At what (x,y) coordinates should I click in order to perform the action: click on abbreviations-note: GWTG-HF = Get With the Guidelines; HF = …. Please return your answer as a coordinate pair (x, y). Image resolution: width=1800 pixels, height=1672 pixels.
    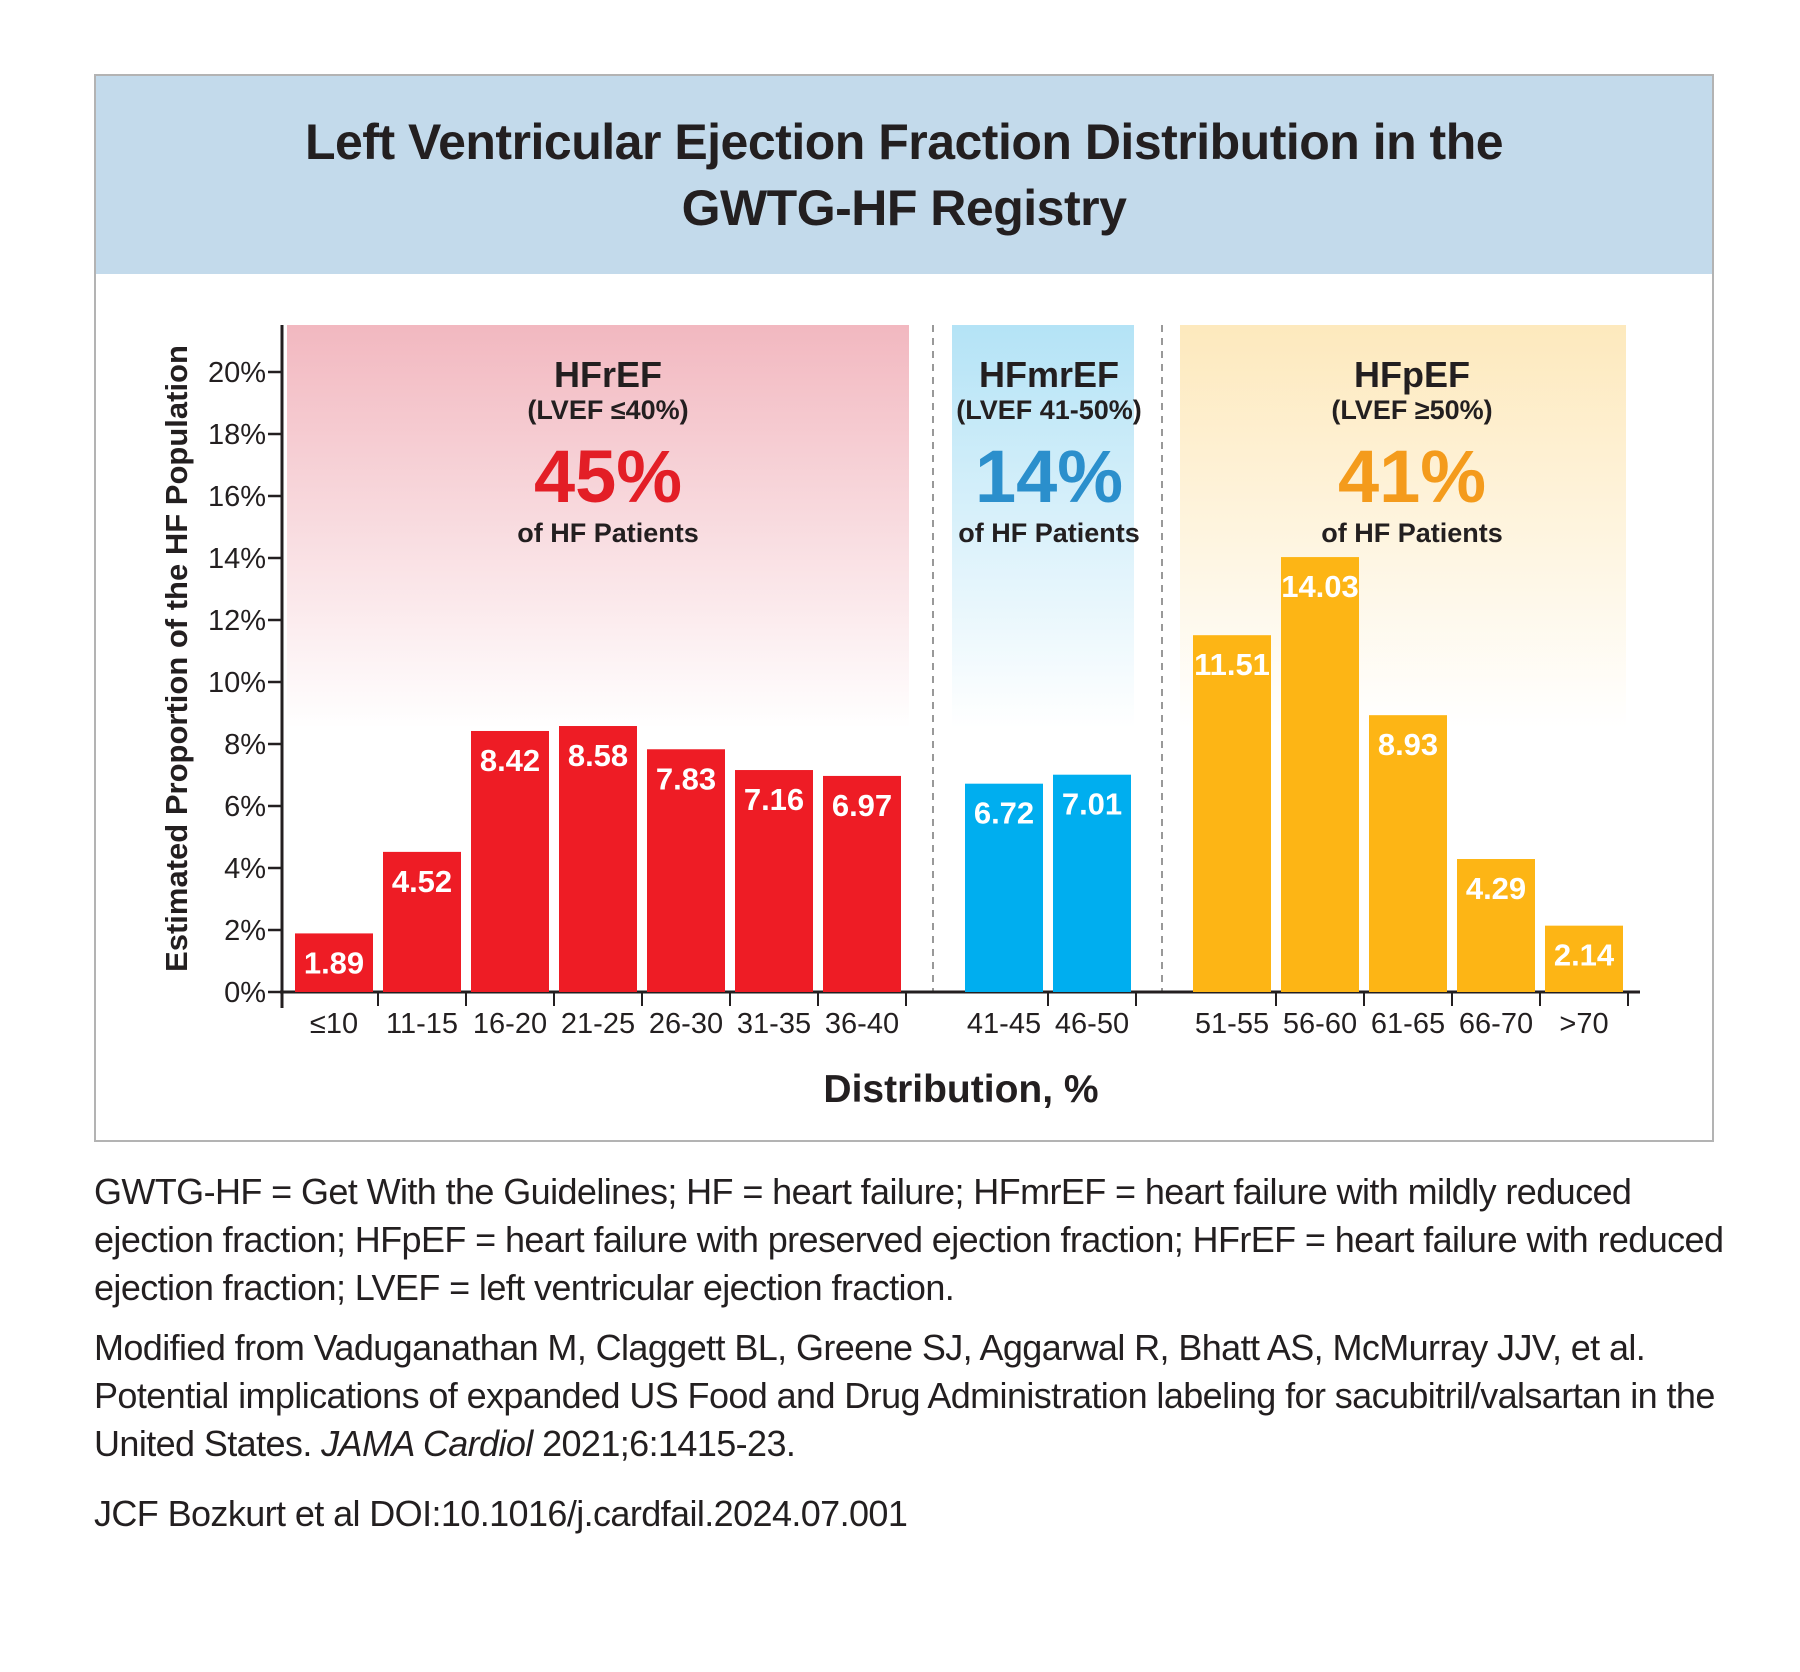
    Looking at the image, I should click on (909, 1239).